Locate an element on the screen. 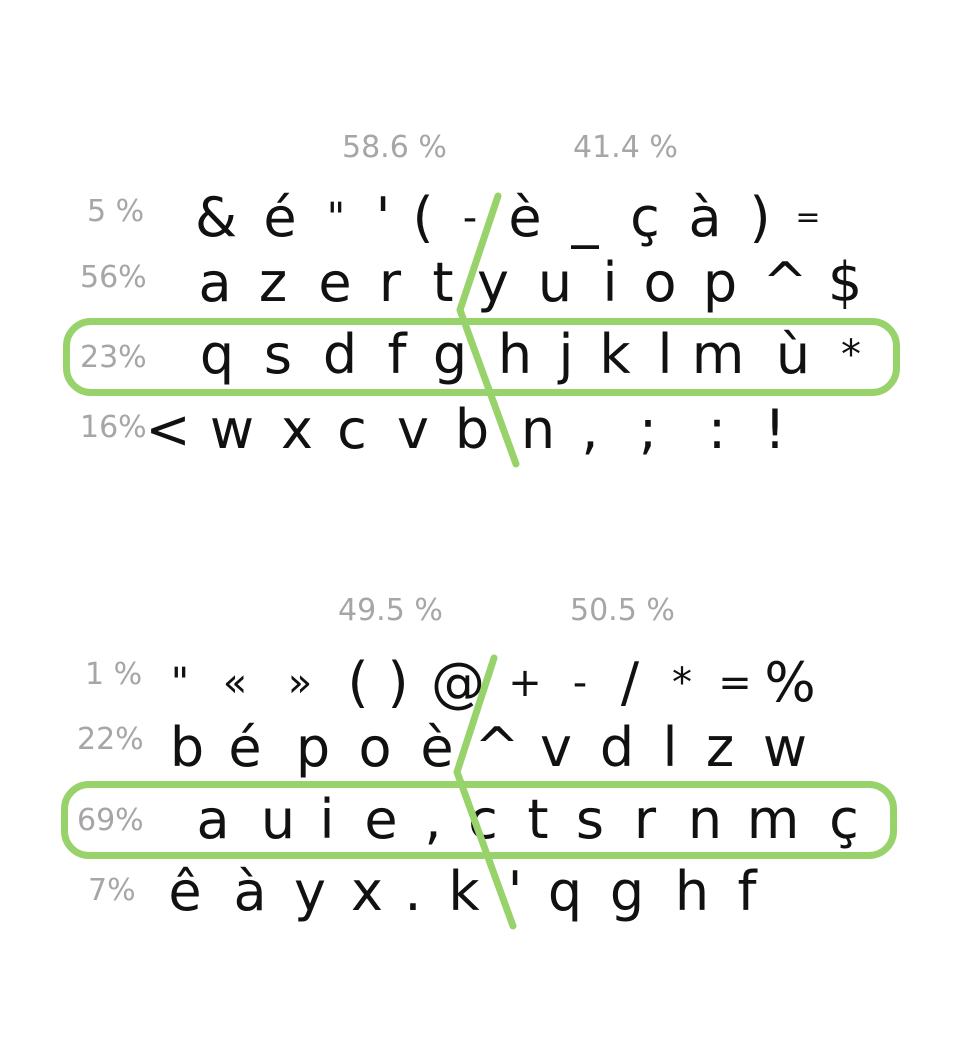 The image size is (962, 1050). azerty-key-number-7: _ is located at coordinates (585, 217).